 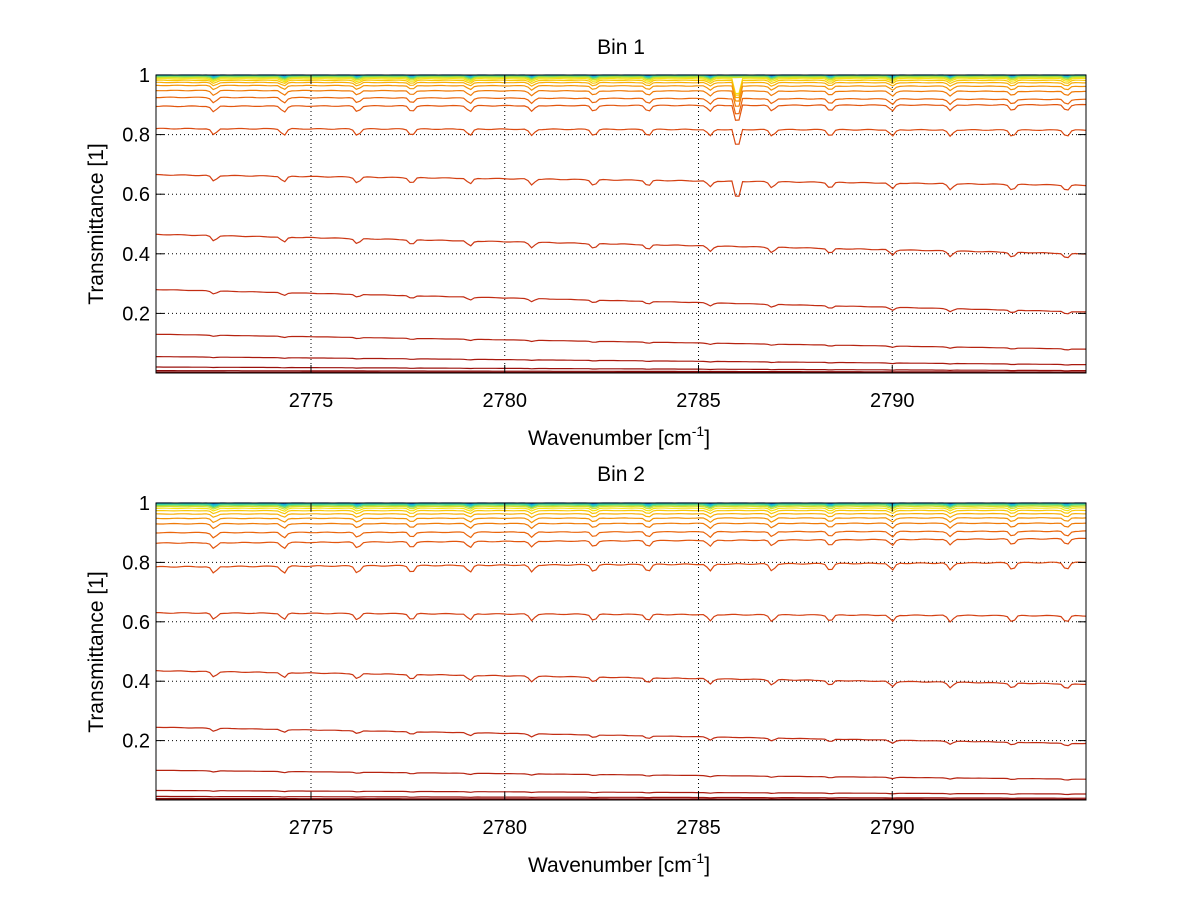 I want to click on chart-title: Bin 2, so click(x=621, y=474).